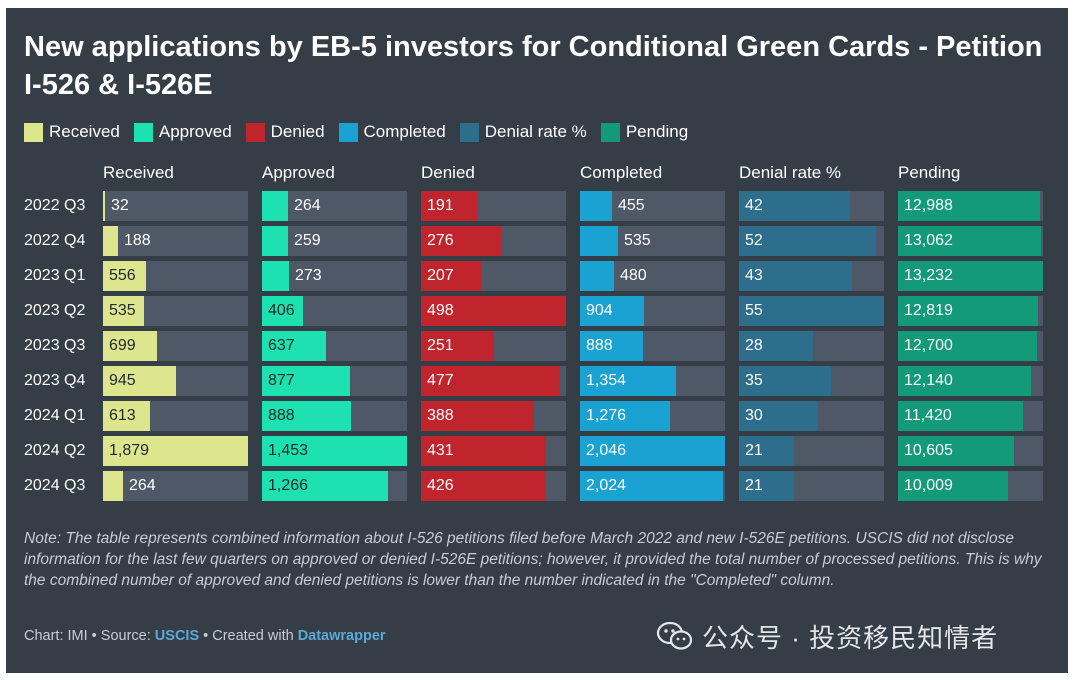  What do you see at coordinates (754, 310) in the screenshot?
I see `bar-value-label: 55` at bounding box center [754, 310].